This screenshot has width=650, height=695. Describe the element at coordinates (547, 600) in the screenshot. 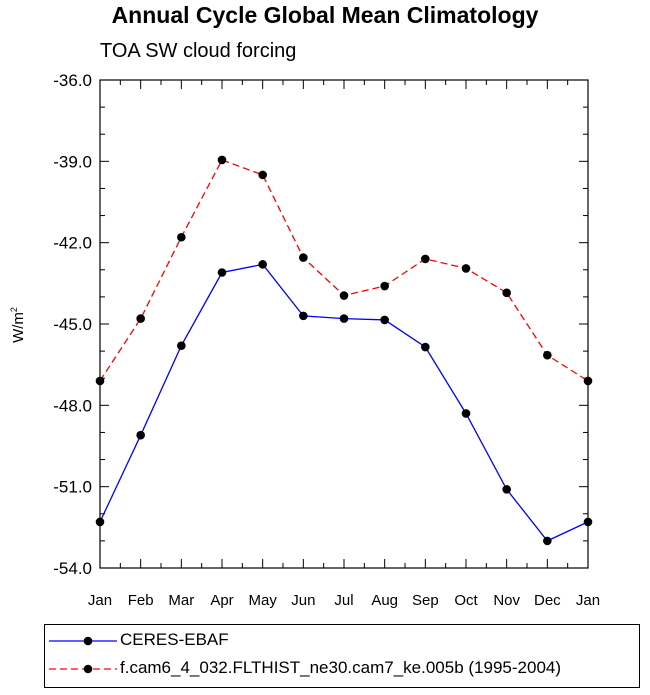

I see `x-tick-label: Dec` at that location.